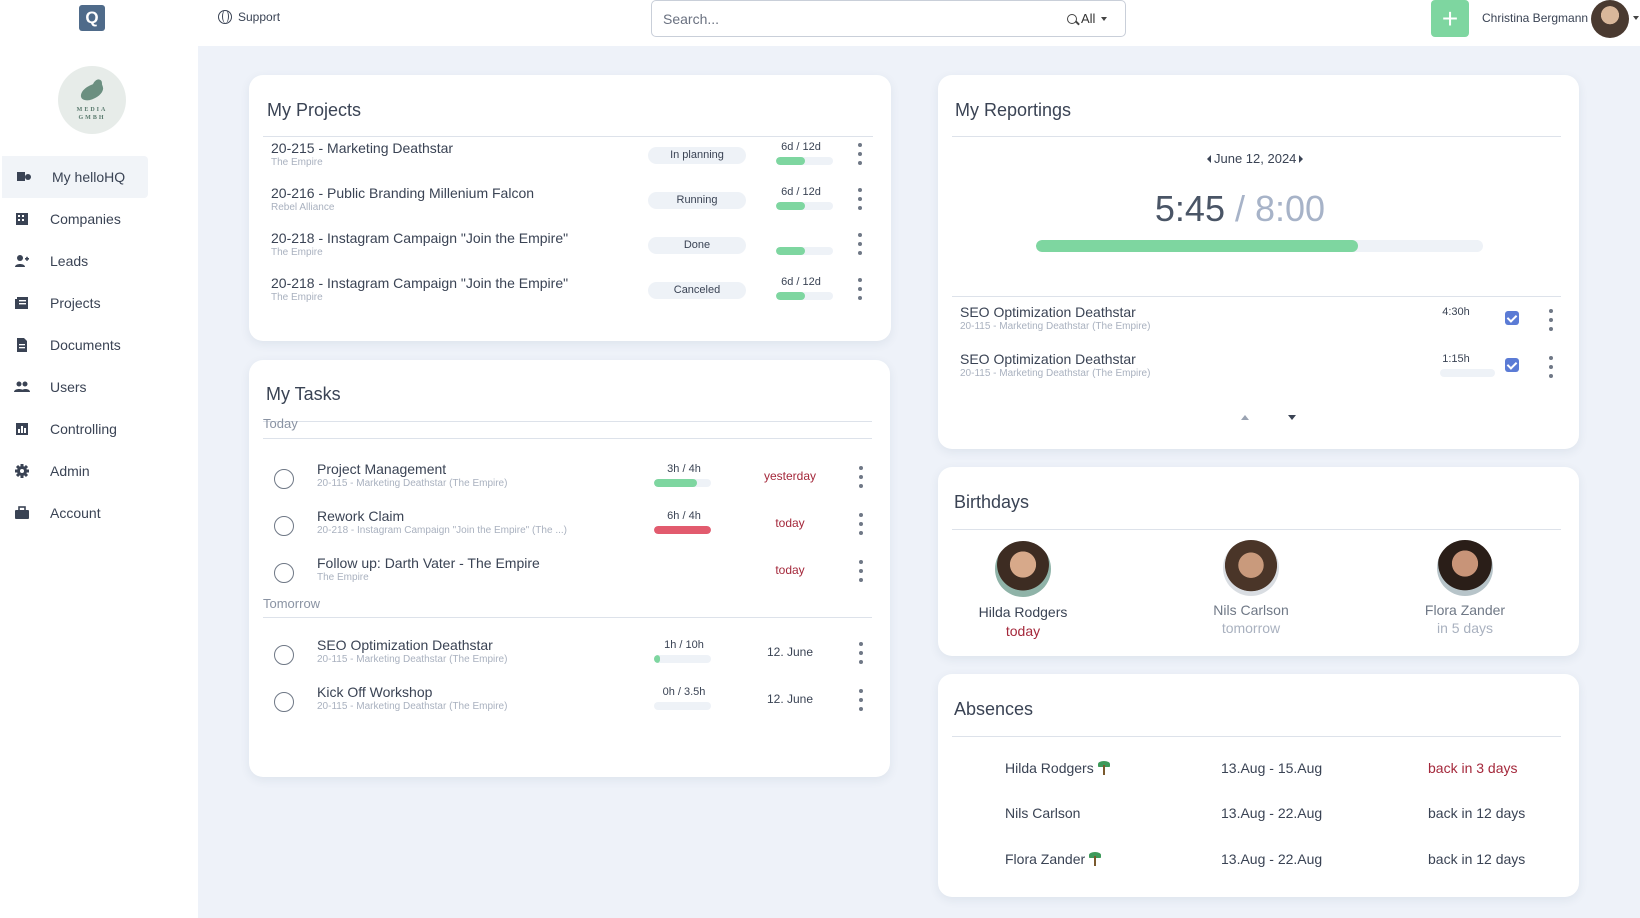 Image resolution: width=1640 pixels, height=918 pixels. I want to click on absence-person: Nils Carlson, so click(1042, 813).